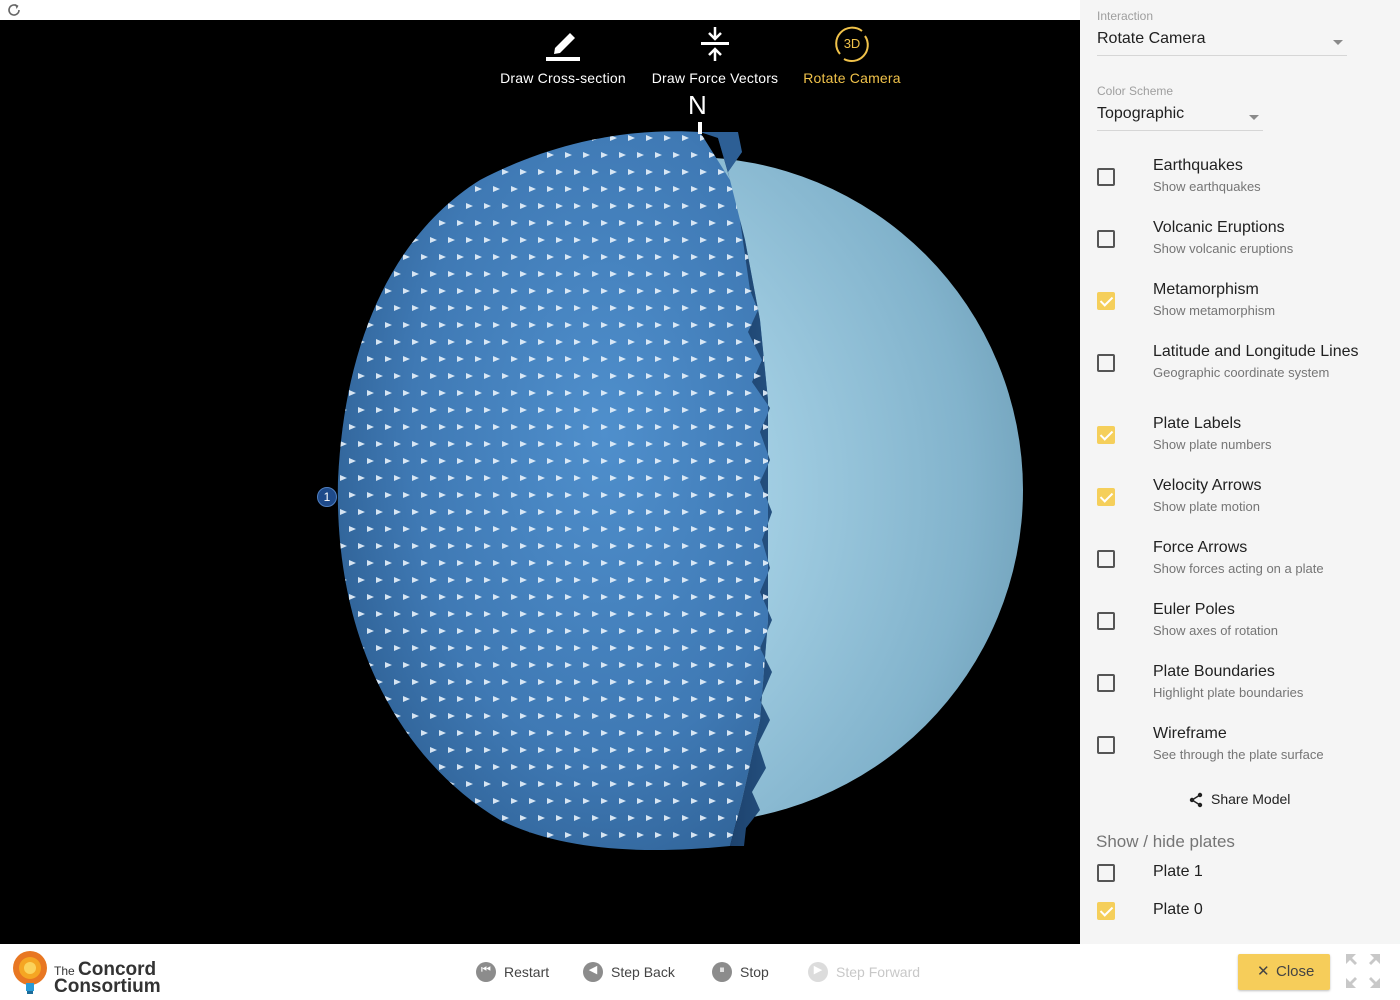 The image size is (1400, 1000). I want to click on option-wireframe: Wireframe See through the plate surface, so click(1240, 751).